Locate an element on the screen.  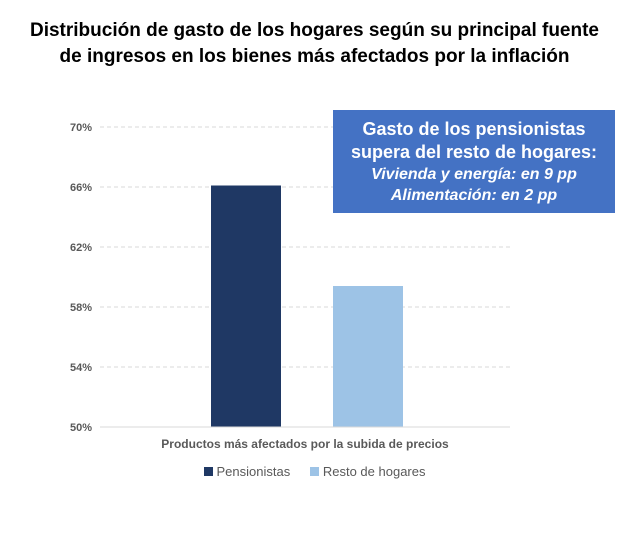
y-tick-label: 54% is located at coordinates (81, 368).